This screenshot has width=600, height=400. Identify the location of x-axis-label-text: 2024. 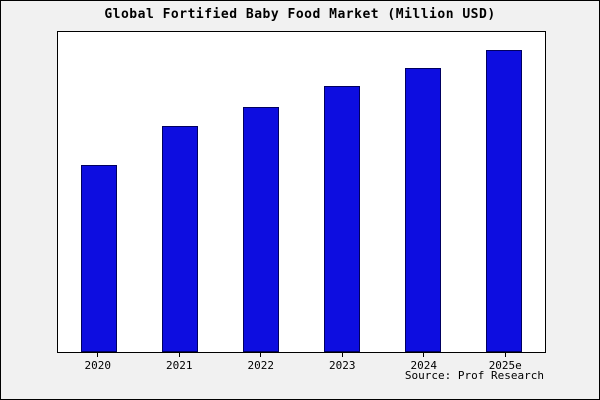
(424, 365).